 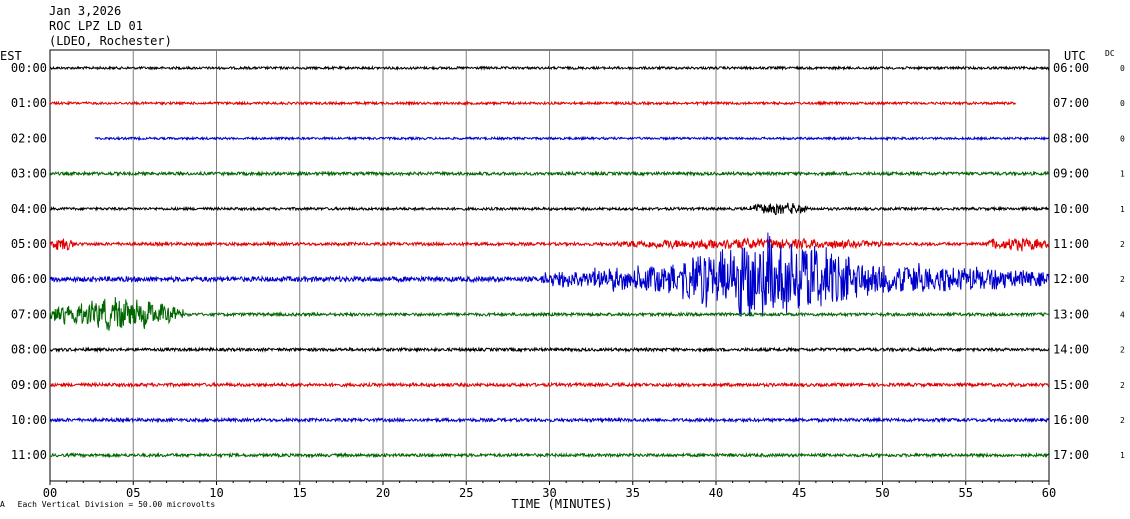 What do you see at coordinates (29, 279) in the screenshot?
I see `est-time-label: 06:00` at bounding box center [29, 279].